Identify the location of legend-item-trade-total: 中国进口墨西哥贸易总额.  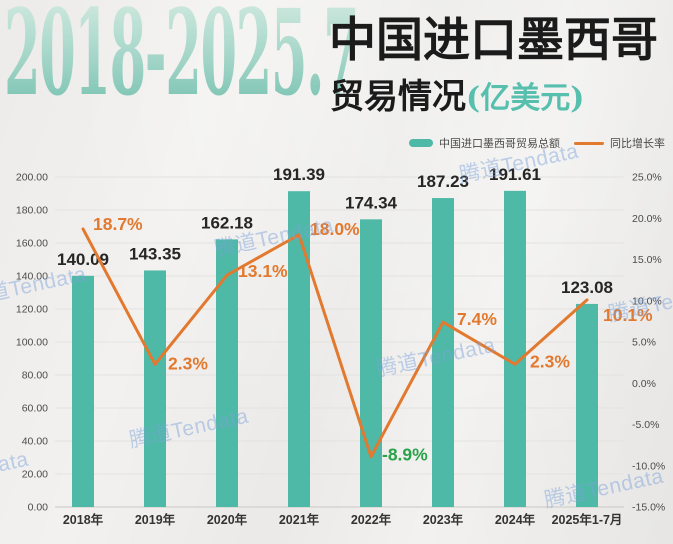
(484, 143).